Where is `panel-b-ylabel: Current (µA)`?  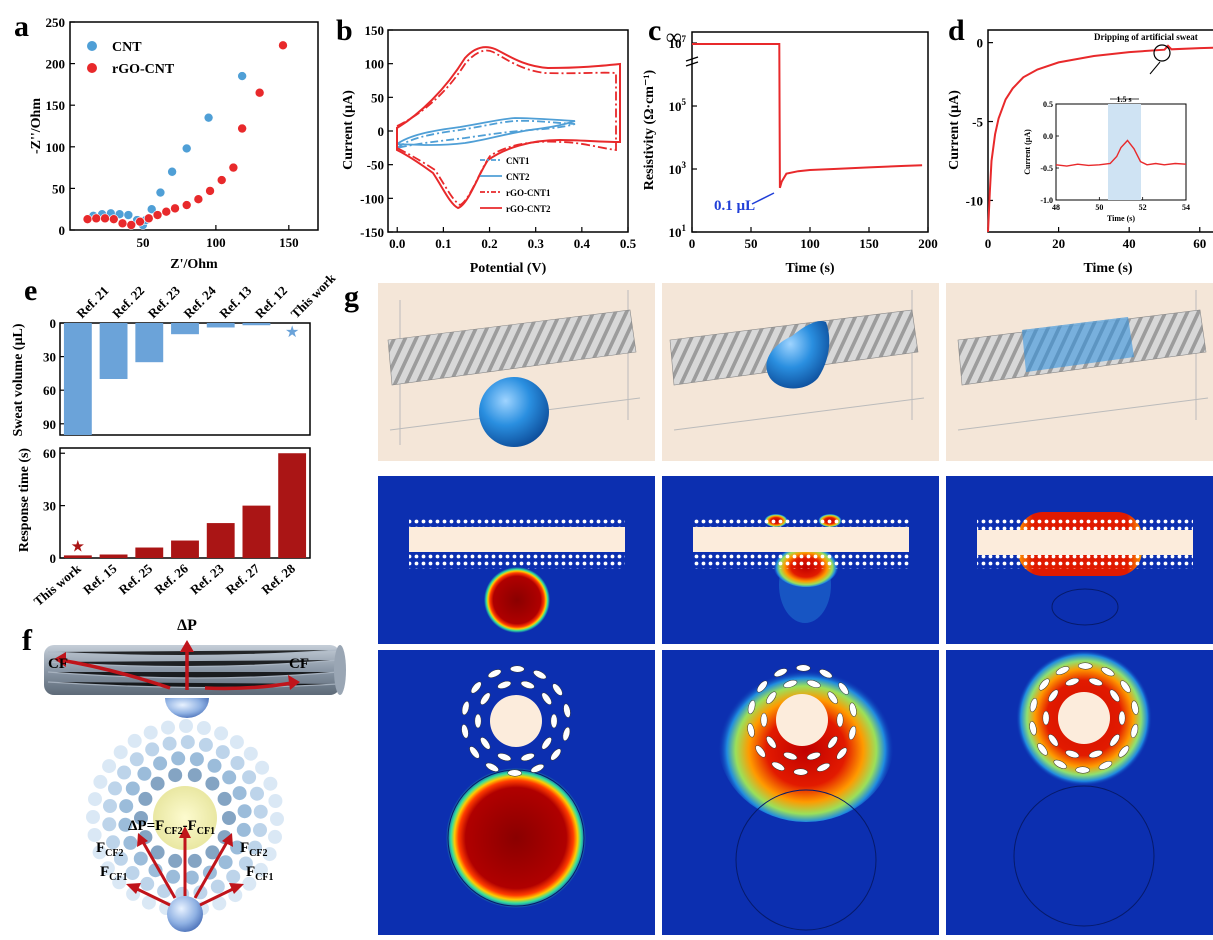
panel-b-ylabel: Current (µA) is located at coordinates (348, 130).